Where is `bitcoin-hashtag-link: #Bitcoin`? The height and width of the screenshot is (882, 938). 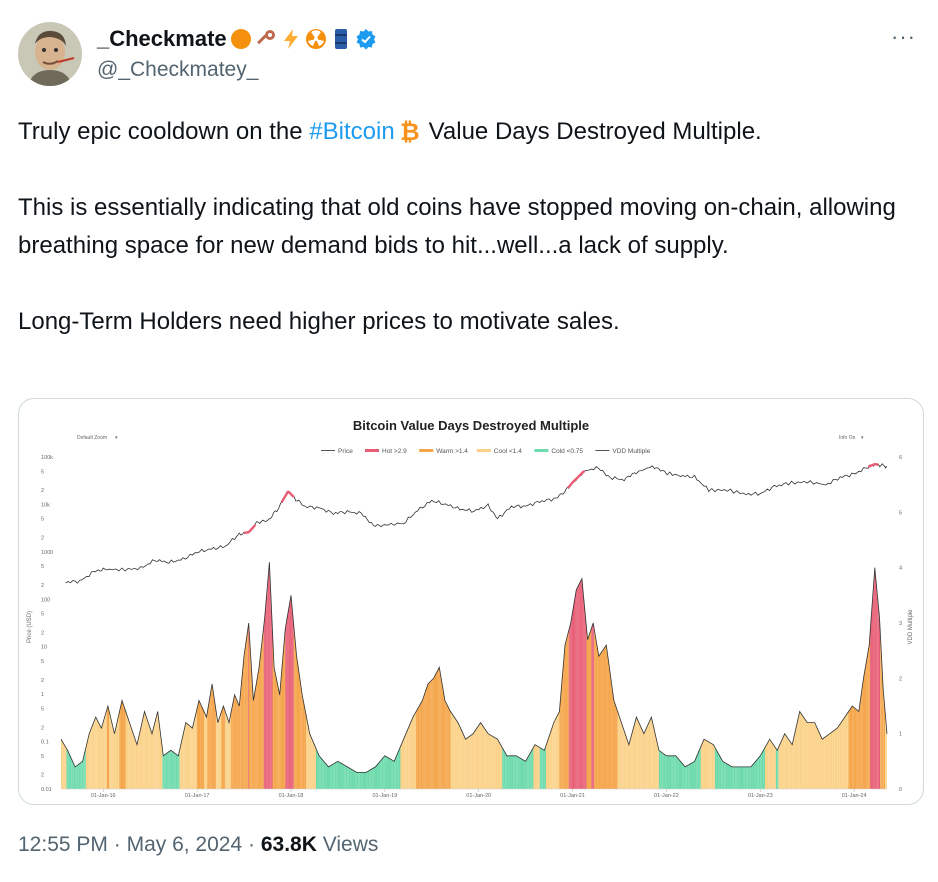
bitcoin-hashtag-link: #Bitcoin is located at coordinates (352, 131).